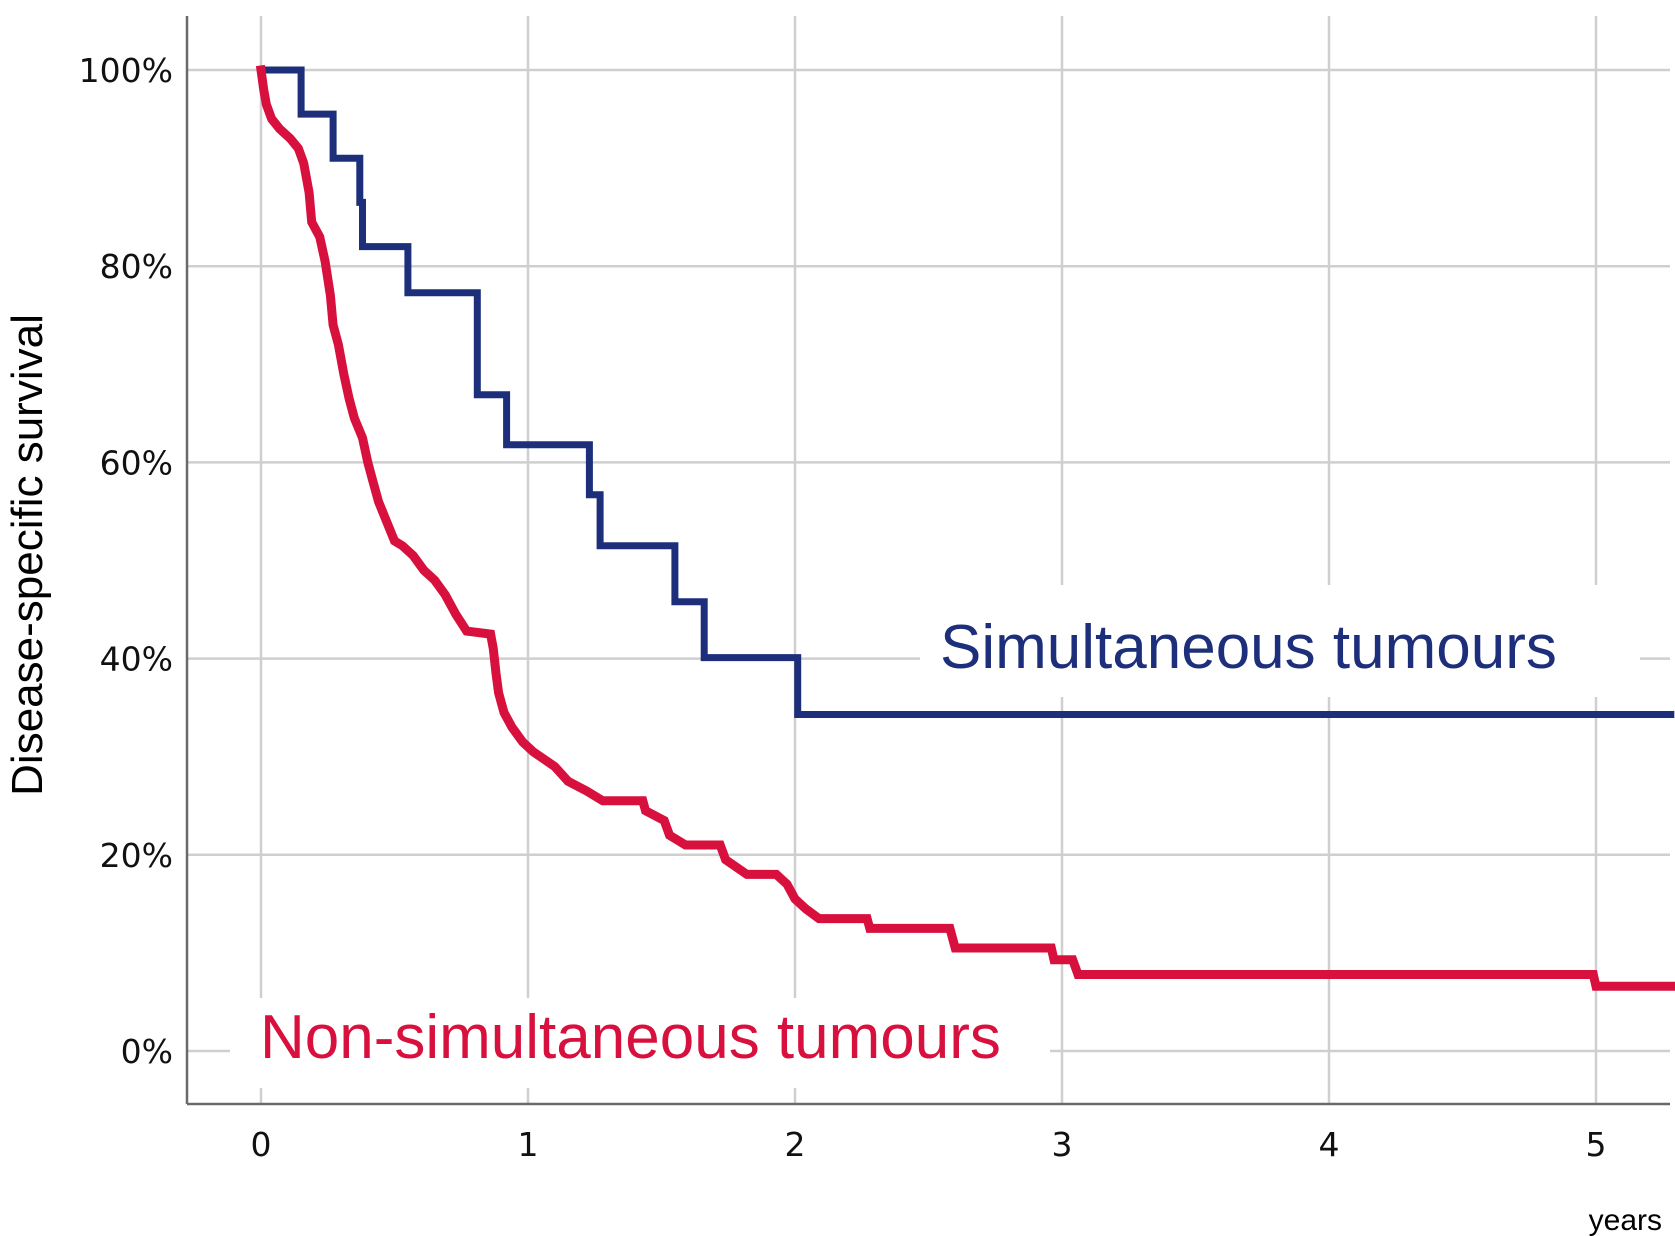 This screenshot has width=1675, height=1236. I want to click on x-tick-label: 4, so click(1329, 1144).